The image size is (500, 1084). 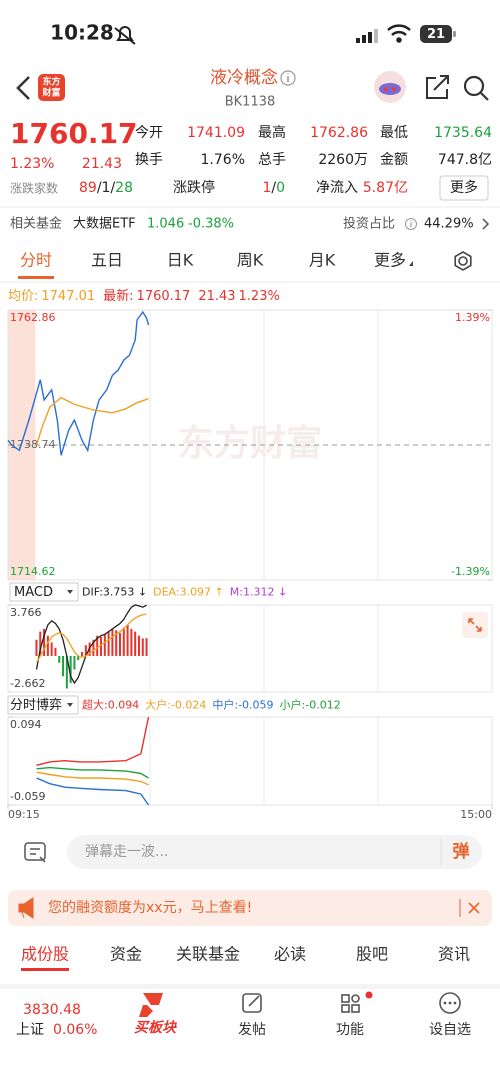 I want to click on more-button, so click(x=464, y=188).